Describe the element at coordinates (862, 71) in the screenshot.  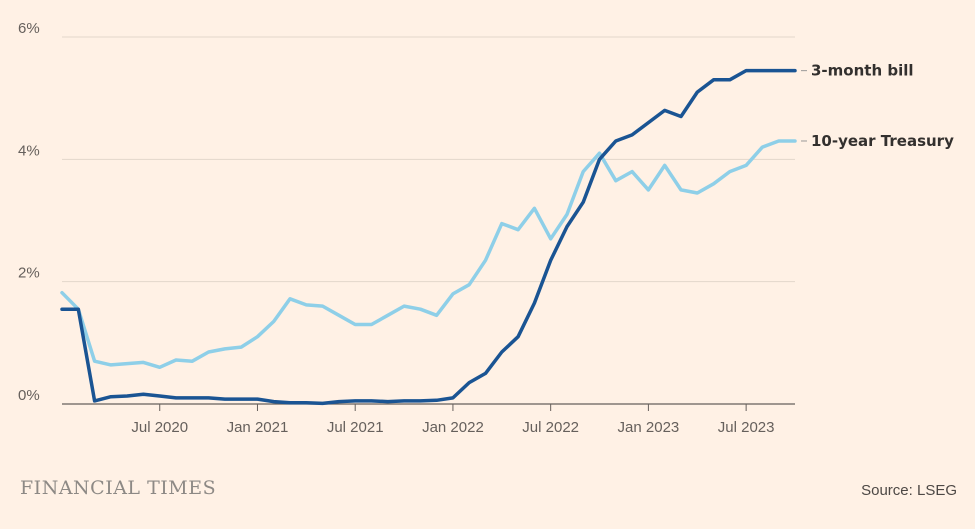
I see `series-label: 3-month bill` at that location.